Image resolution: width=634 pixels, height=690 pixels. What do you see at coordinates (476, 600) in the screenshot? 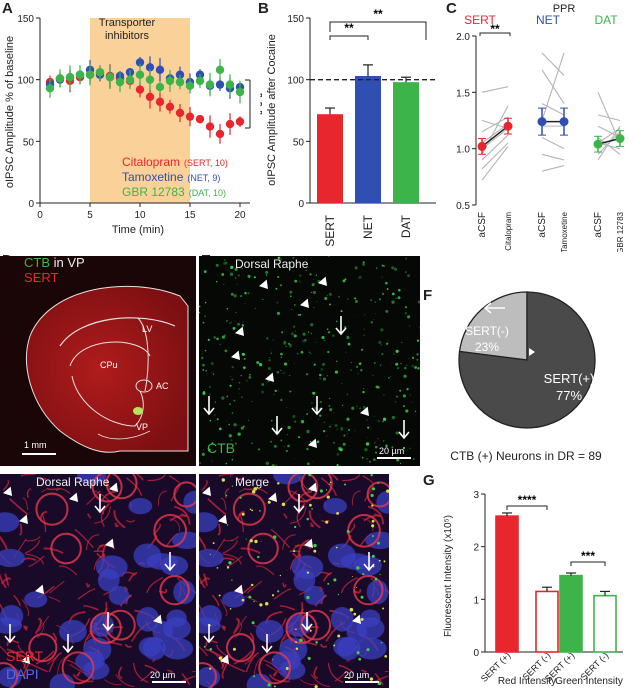
I see `y-tick-label: 1` at bounding box center [476, 600].